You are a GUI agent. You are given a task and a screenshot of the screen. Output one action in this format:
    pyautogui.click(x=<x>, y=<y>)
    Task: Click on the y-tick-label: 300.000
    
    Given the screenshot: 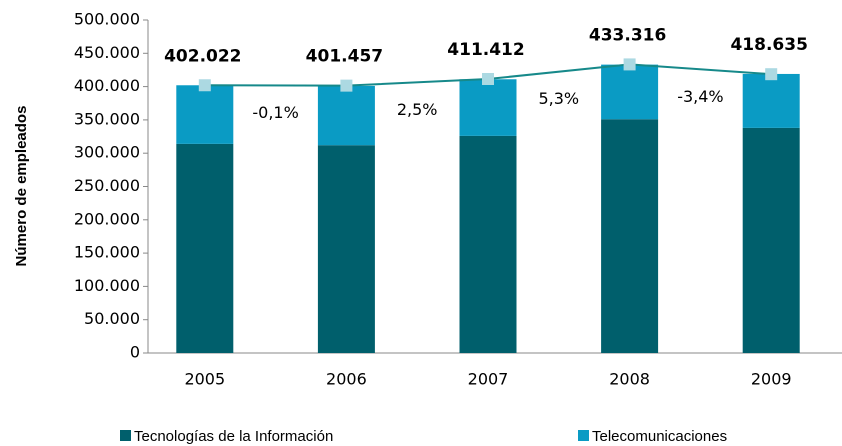 What is the action you would take?
    pyautogui.click(x=107, y=152)
    